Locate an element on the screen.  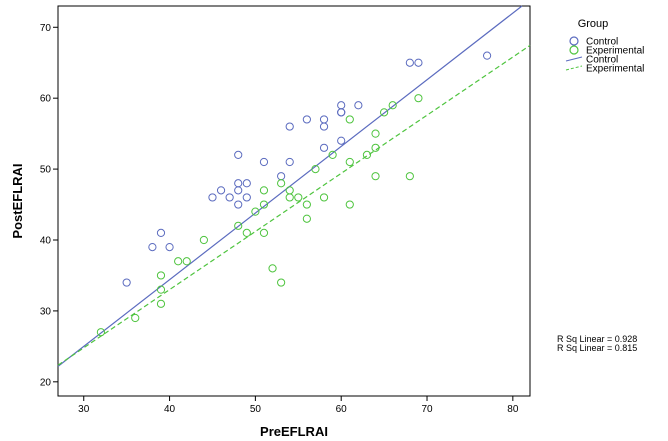
x-tick-label: 30 is located at coordinates (84, 409).